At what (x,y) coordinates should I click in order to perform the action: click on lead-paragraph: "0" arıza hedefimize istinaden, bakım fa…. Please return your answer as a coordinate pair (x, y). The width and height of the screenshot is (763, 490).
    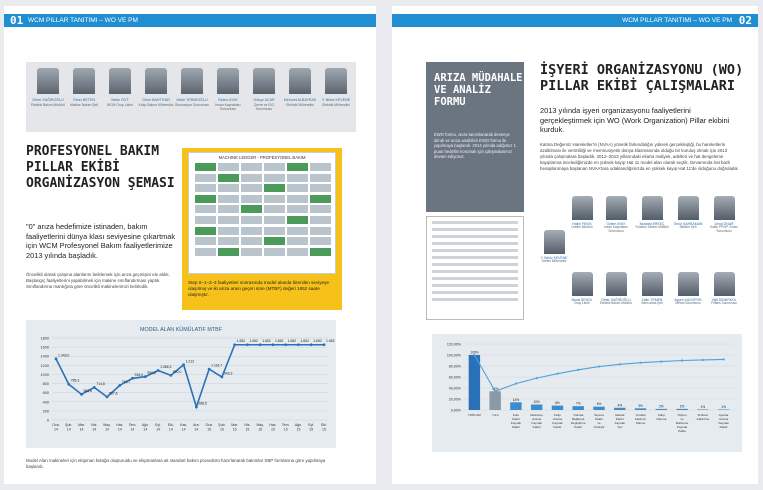
    Looking at the image, I should click on (101, 241).